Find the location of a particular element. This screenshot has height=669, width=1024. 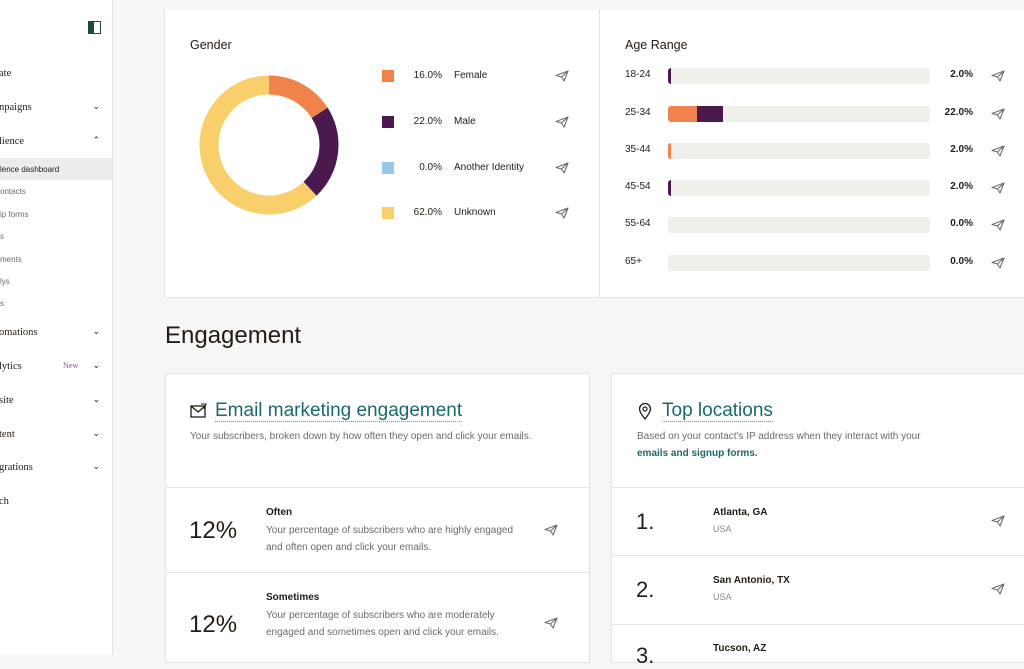

sidebar-item-label: site is located at coordinates (7, 400).